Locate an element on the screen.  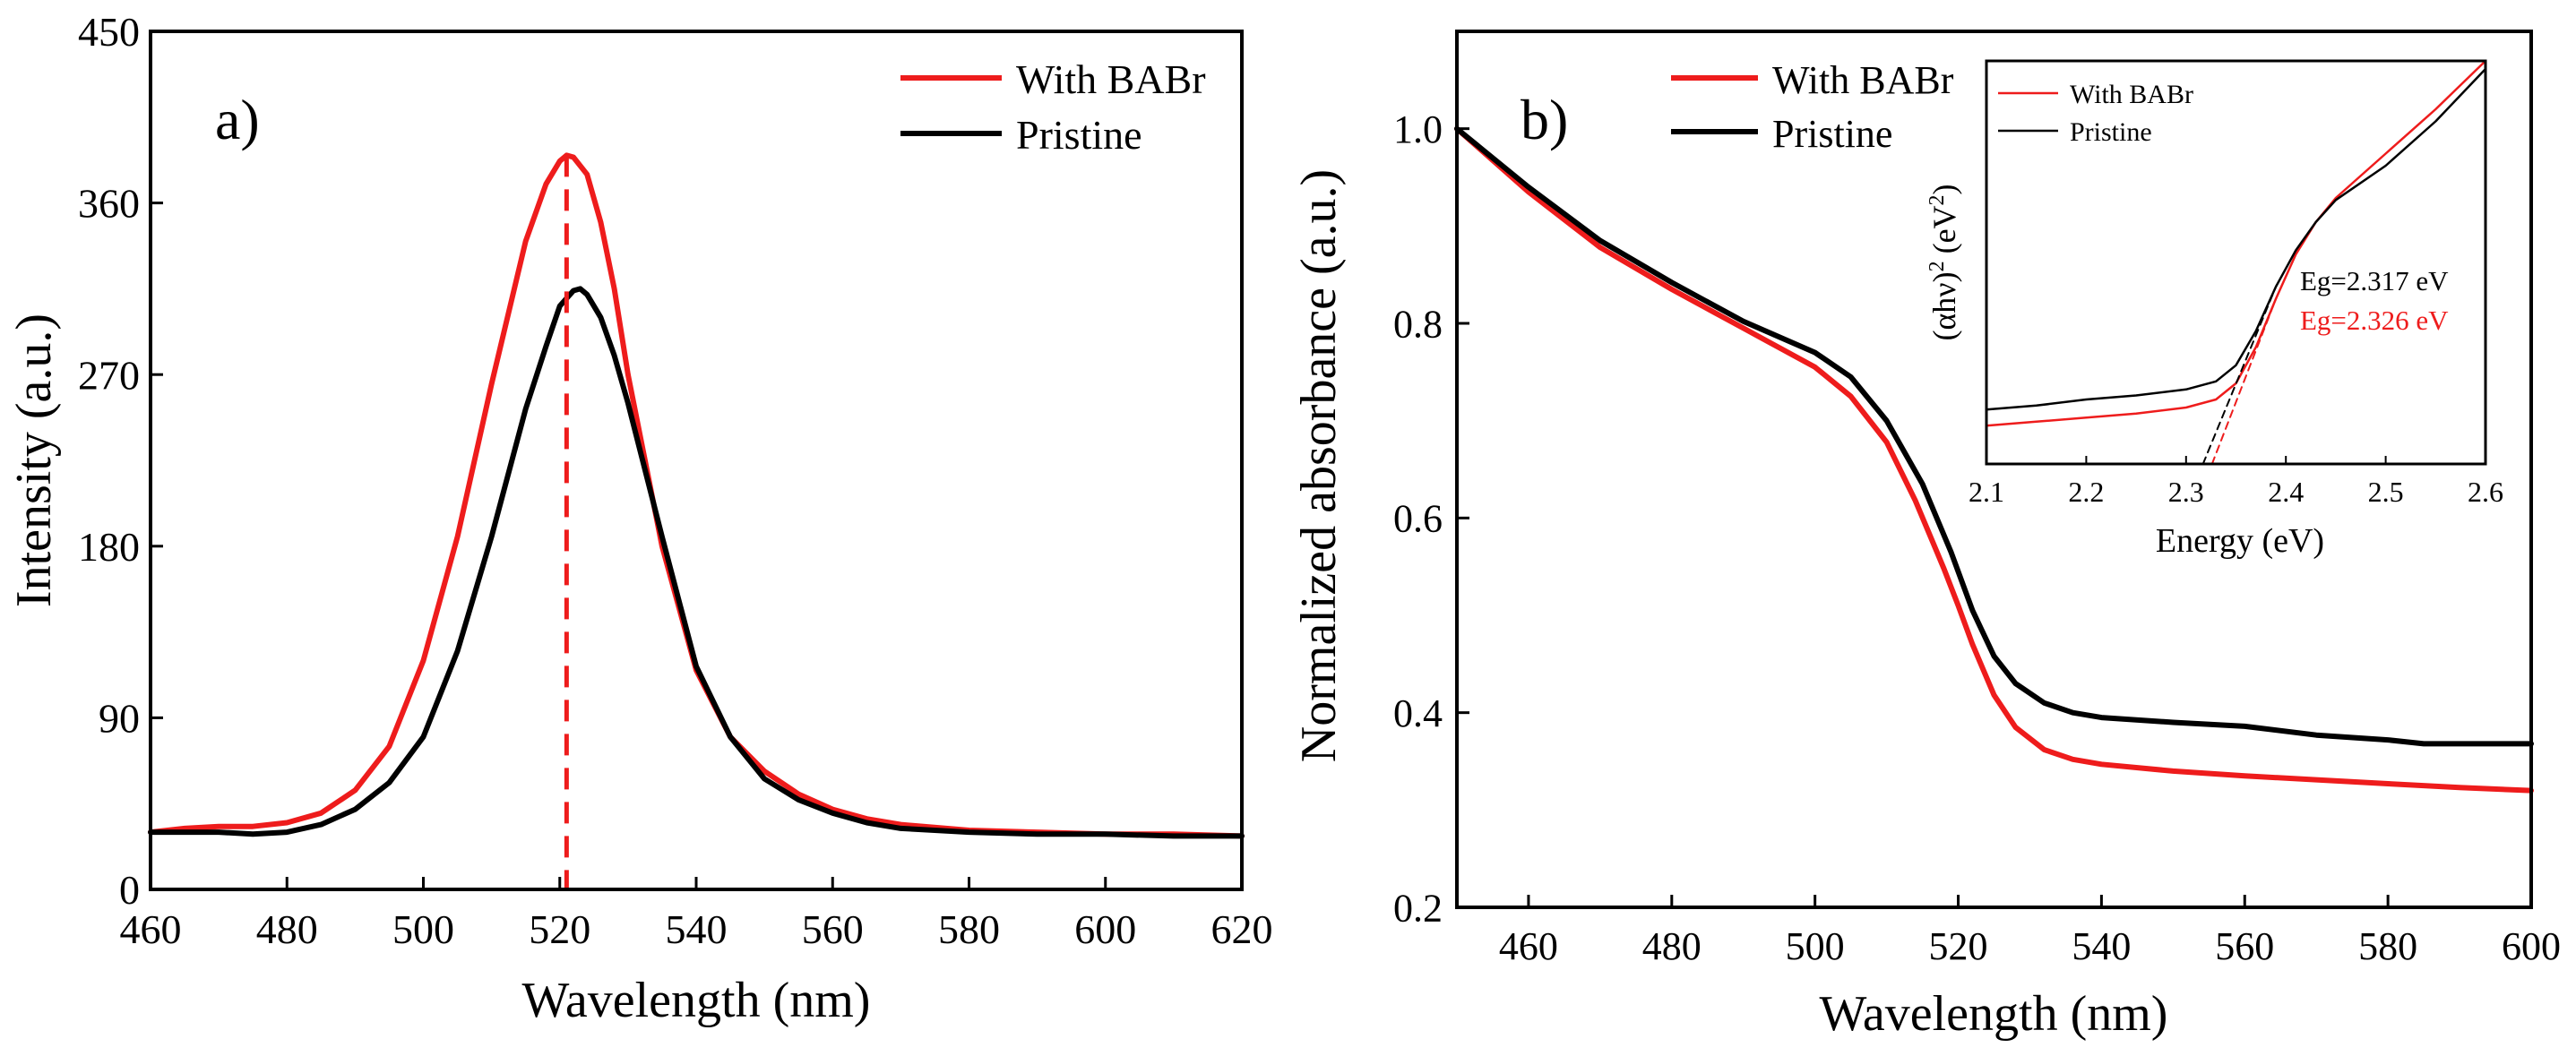
a-y-tick-label-5: 450 is located at coordinates (109, 32).